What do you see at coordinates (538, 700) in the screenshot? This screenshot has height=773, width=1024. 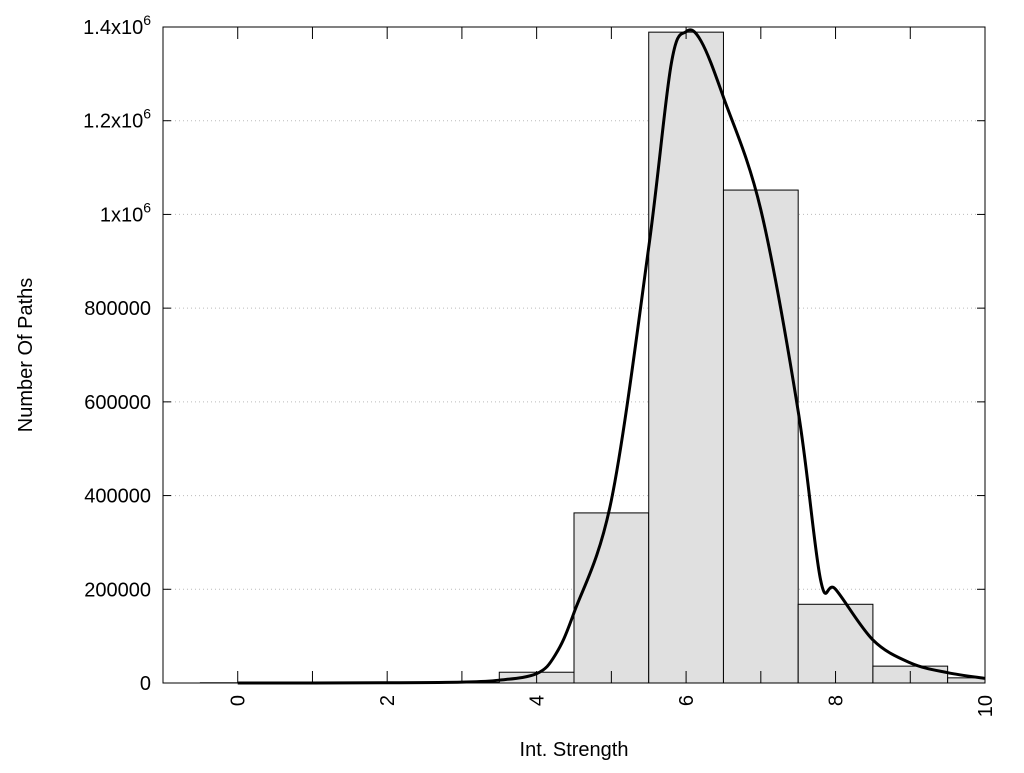 I see `x-tick-label: 4` at bounding box center [538, 700].